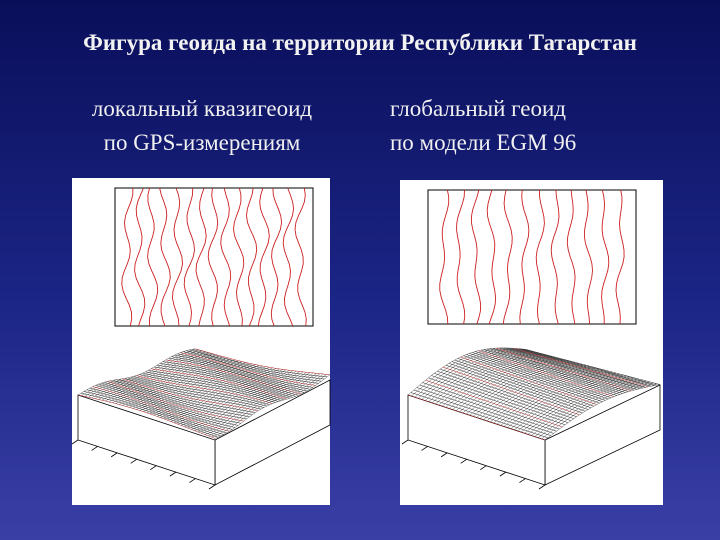  What do you see at coordinates (202, 142) in the screenshot?
I see `caption-line: по GPS-измерениям` at bounding box center [202, 142].